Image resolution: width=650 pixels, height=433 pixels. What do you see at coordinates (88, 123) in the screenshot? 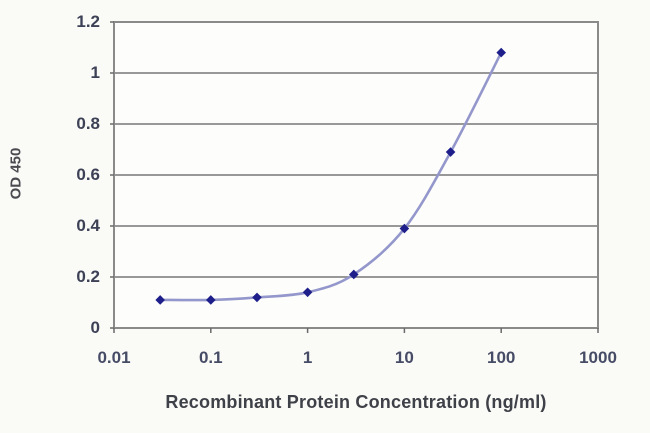
I see `y-tick-label-0.8: 0.8` at bounding box center [88, 123].